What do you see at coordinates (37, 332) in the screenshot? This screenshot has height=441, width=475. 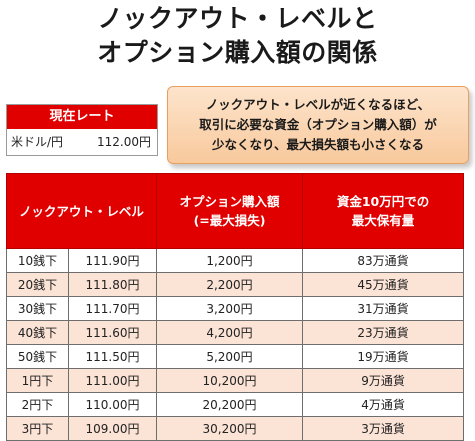 I see `cell-step: 40銭下` at bounding box center [37, 332].